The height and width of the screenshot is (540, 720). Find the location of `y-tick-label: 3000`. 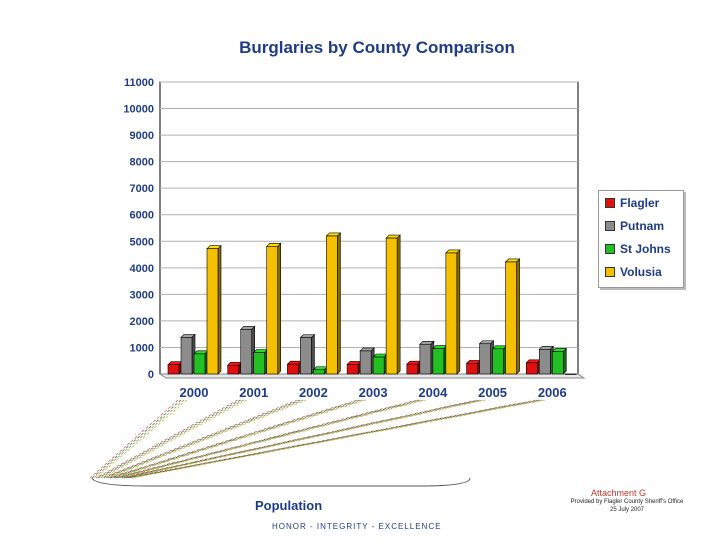

y-tick-label: 3000 is located at coordinates (142, 295).